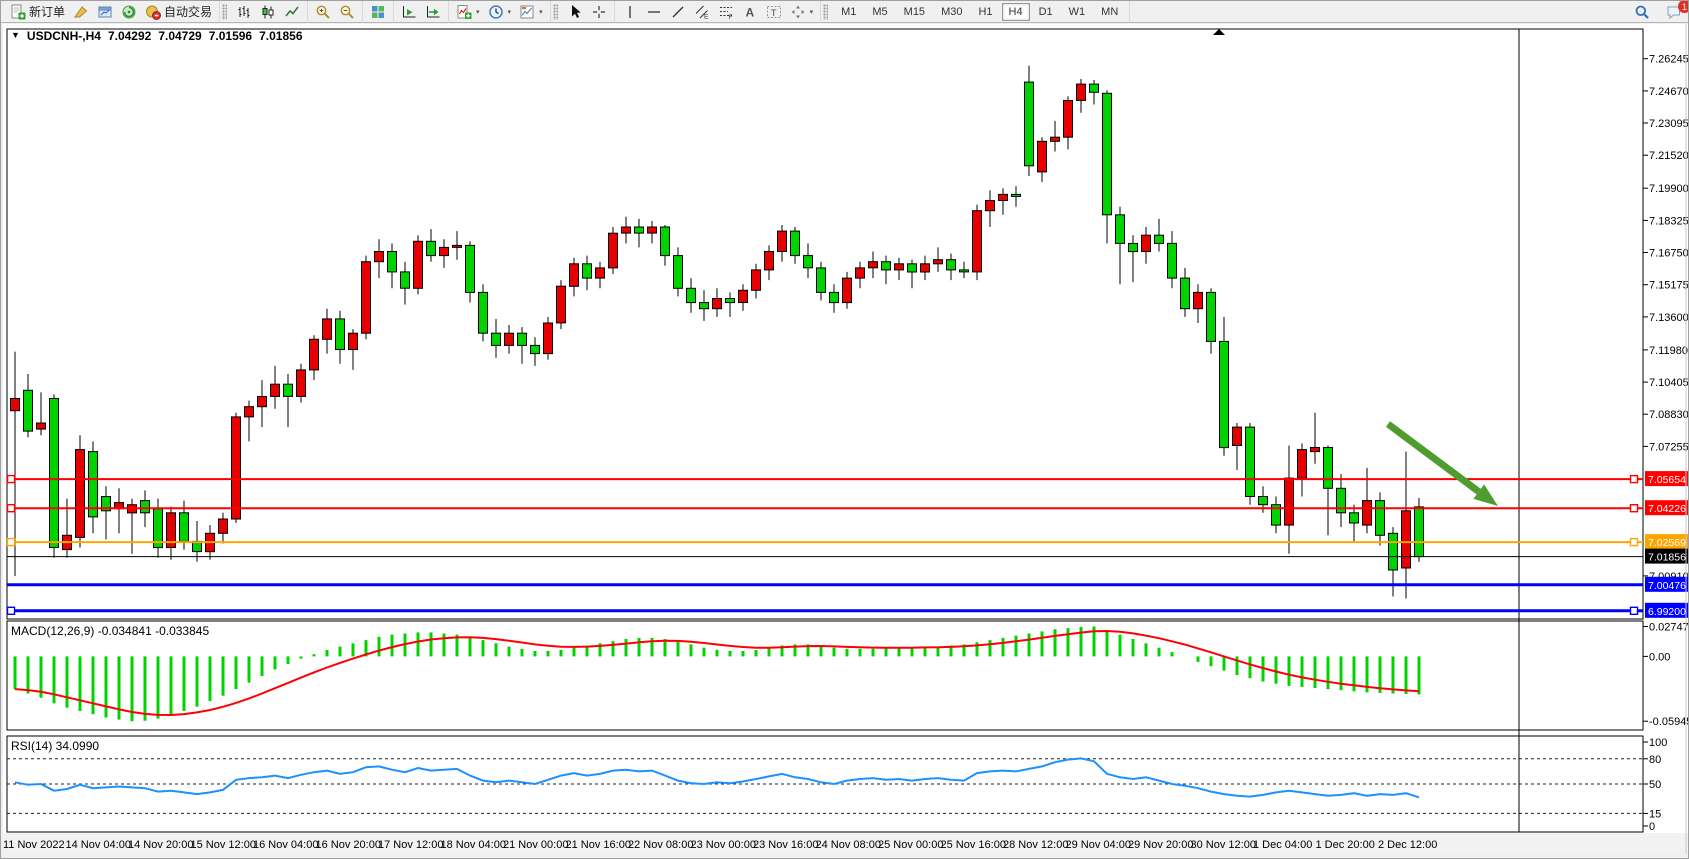  What do you see at coordinates (785, 845) in the screenshot?
I see `time-axis-label: 23 Nov 16:00` at bounding box center [785, 845].